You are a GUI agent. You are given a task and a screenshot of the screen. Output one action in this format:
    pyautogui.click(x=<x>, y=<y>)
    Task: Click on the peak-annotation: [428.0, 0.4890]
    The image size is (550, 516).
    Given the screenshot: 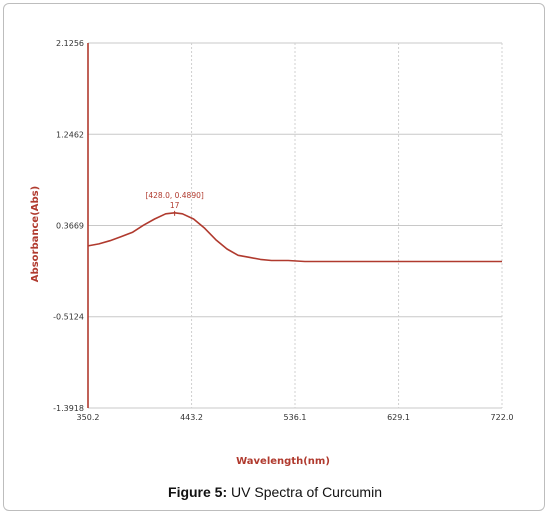 What is the action you would take?
    pyautogui.click(x=174, y=195)
    